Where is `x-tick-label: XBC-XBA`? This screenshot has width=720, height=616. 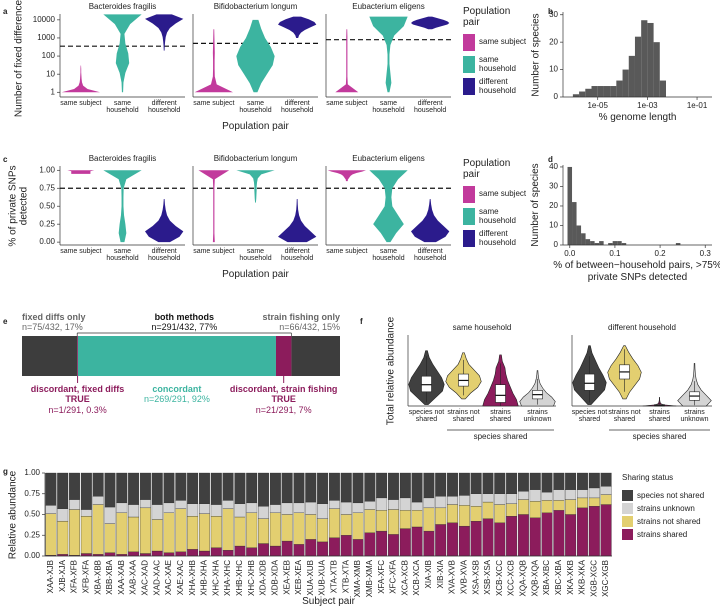
x-tick-label: XBC-XBA is located at coordinates (558, 577).